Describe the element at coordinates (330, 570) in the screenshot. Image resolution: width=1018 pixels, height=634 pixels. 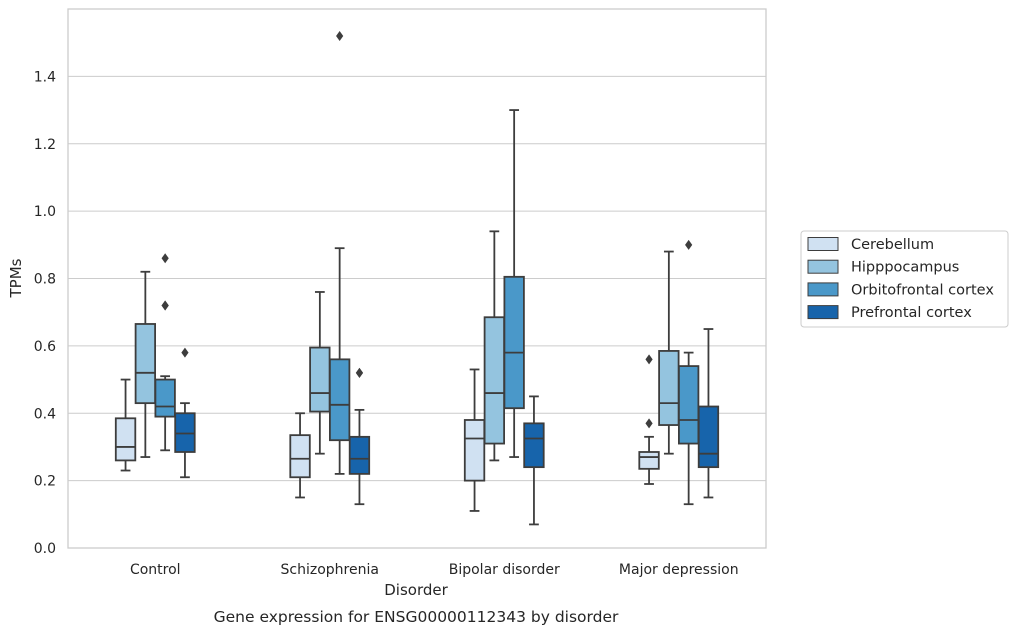
I see `x-tick-label: Schizophrenia` at that location.